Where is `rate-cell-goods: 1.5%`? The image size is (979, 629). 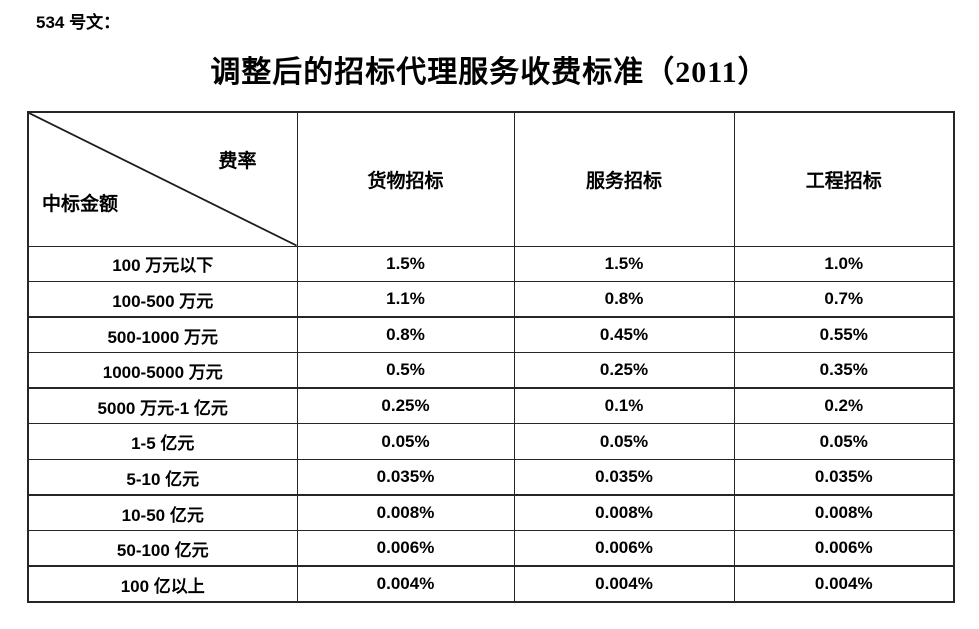
rate-cell-goods: 1.5% is located at coordinates (405, 264).